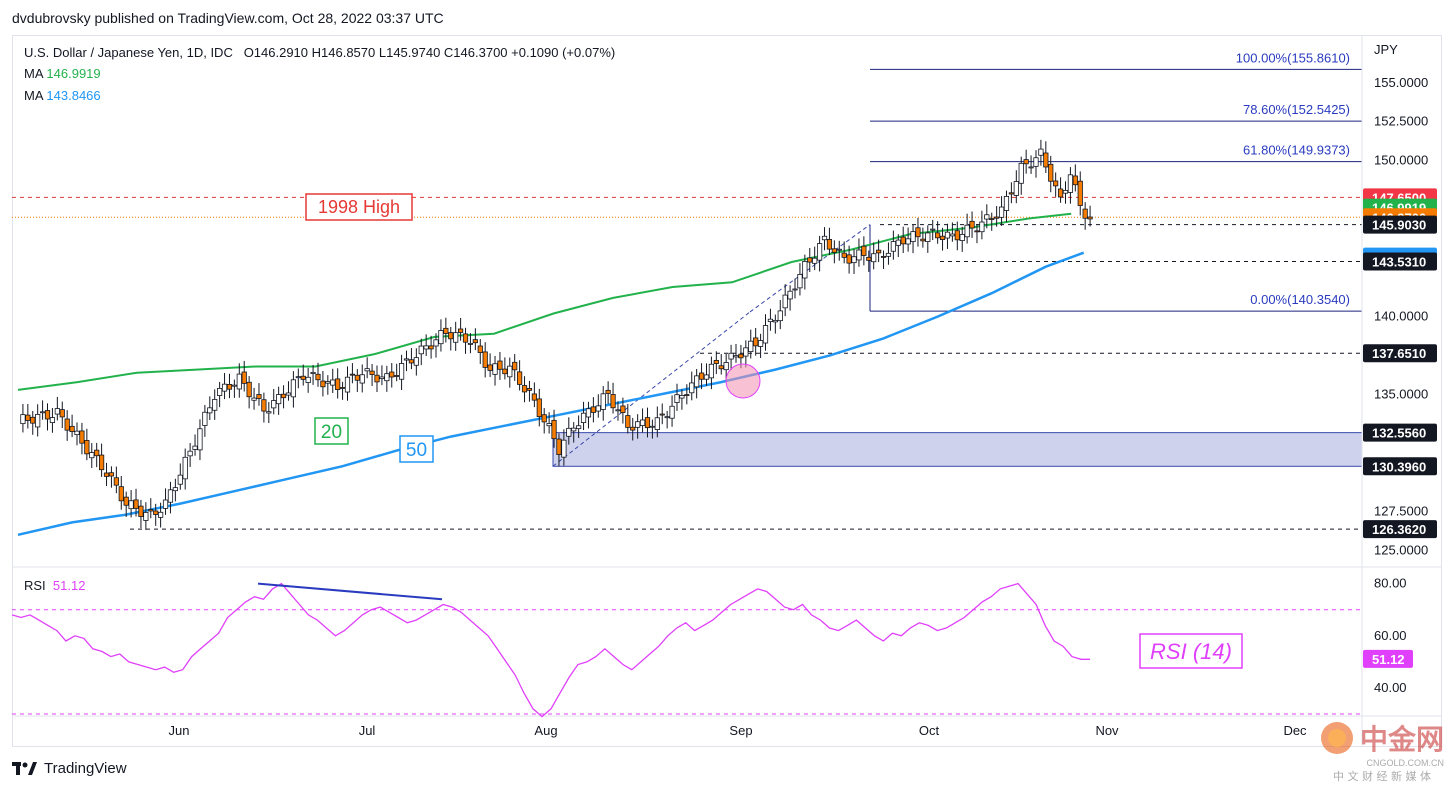 The height and width of the screenshot is (792, 1454). What do you see at coordinates (1401, 394) in the screenshot?
I see `price-tick: 135.0000` at bounding box center [1401, 394].